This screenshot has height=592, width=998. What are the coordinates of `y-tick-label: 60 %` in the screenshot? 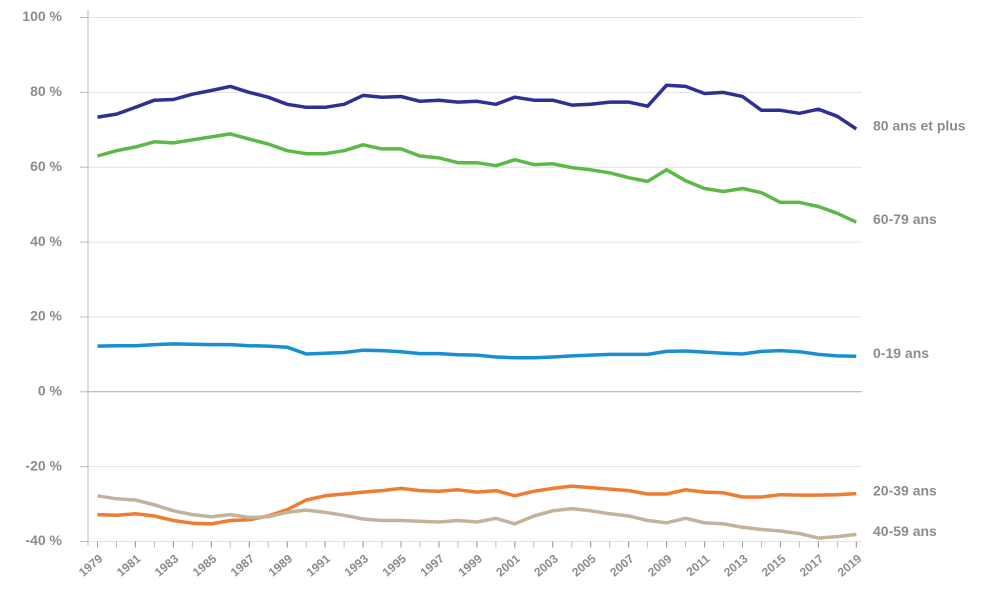 It's located at (46, 166).